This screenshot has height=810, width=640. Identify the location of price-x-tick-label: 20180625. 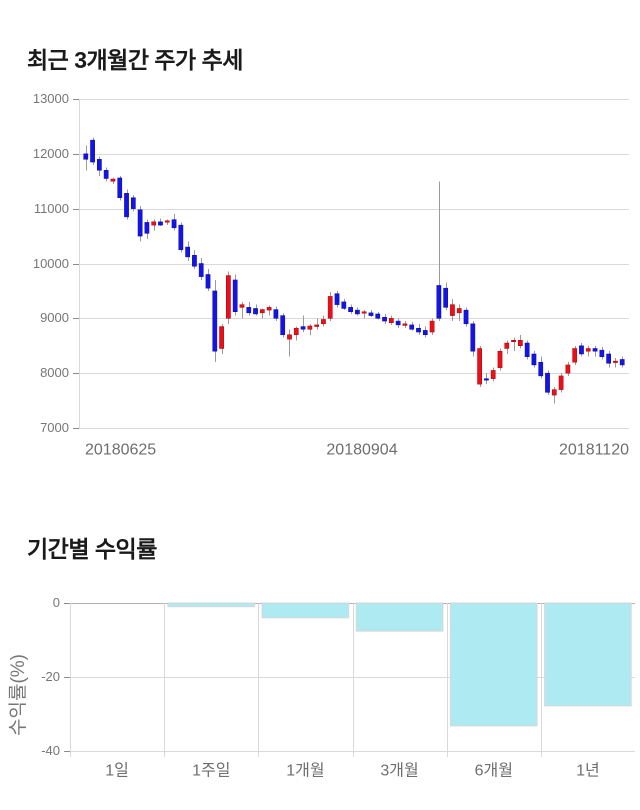
(120, 449).